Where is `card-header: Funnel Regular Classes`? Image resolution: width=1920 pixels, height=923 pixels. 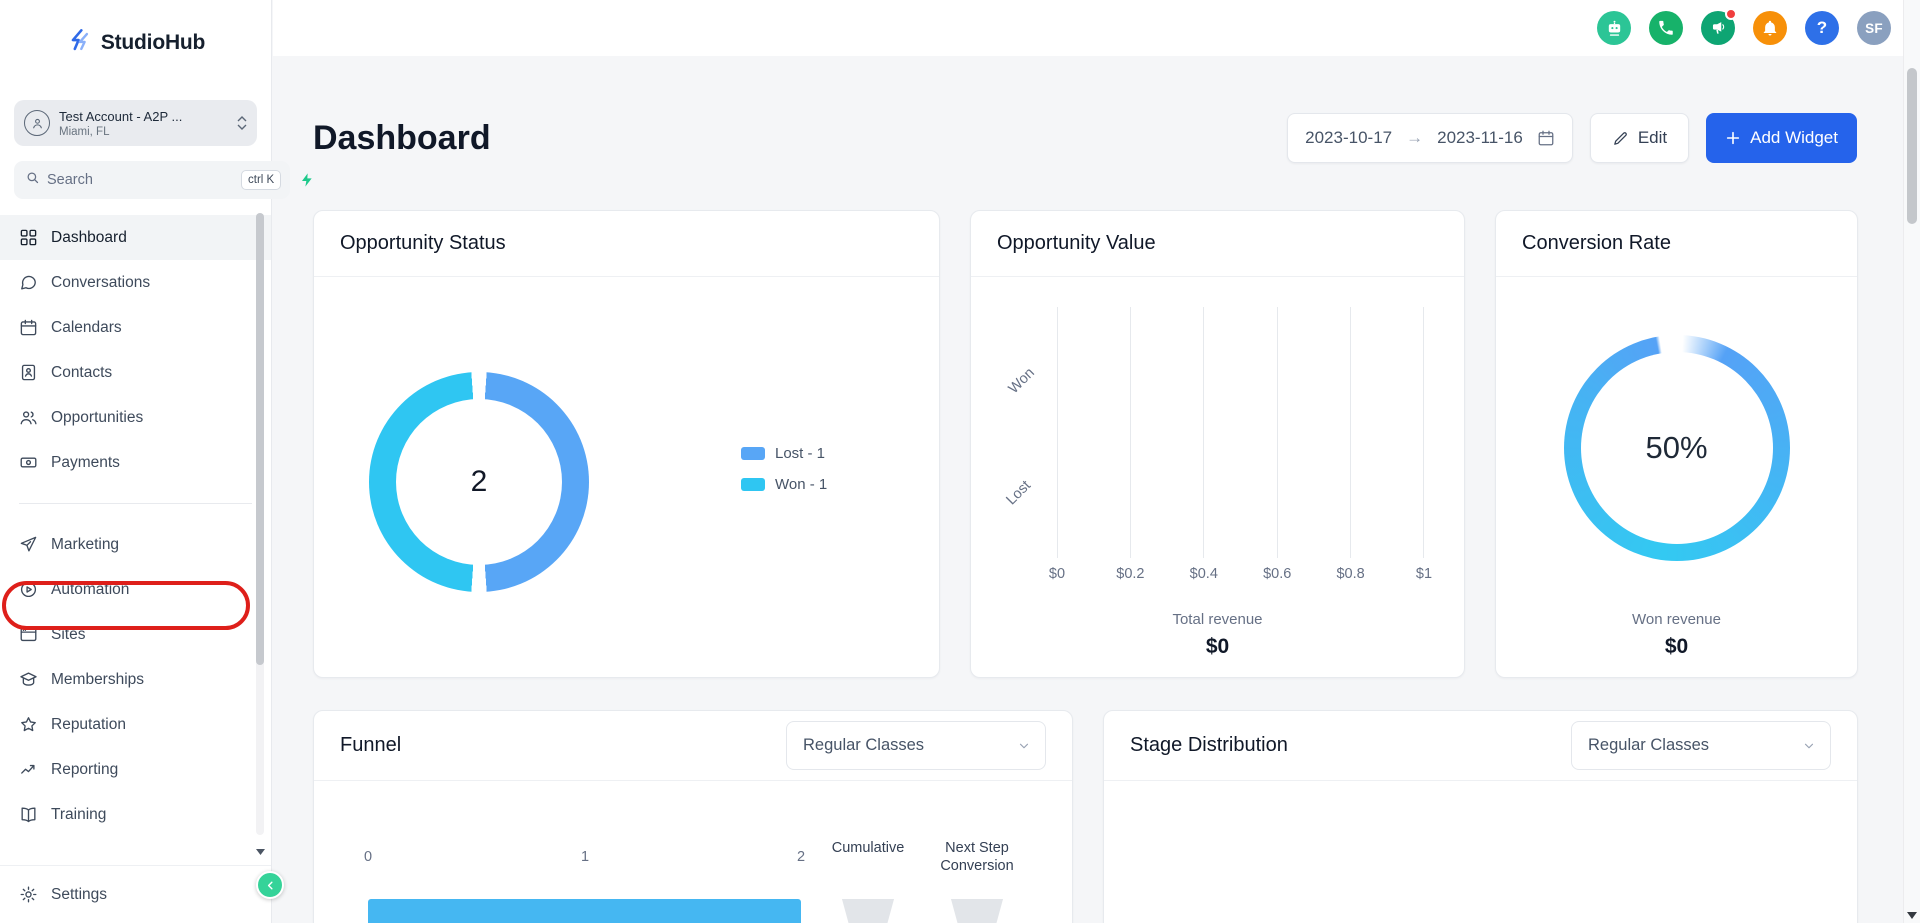
card-header: Funnel Regular Classes is located at coordinates (693, 746).